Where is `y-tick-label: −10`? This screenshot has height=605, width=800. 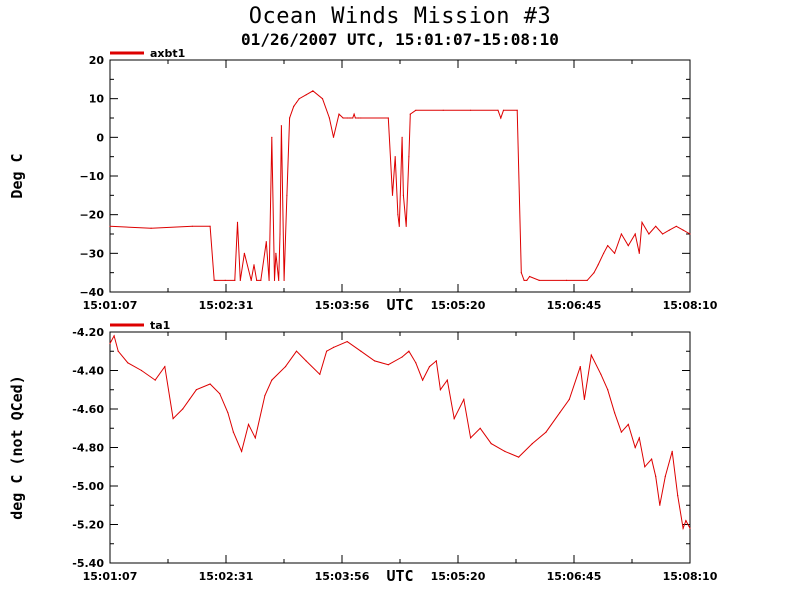
y-tick-label: −10 is located at coordinates (91, 176).